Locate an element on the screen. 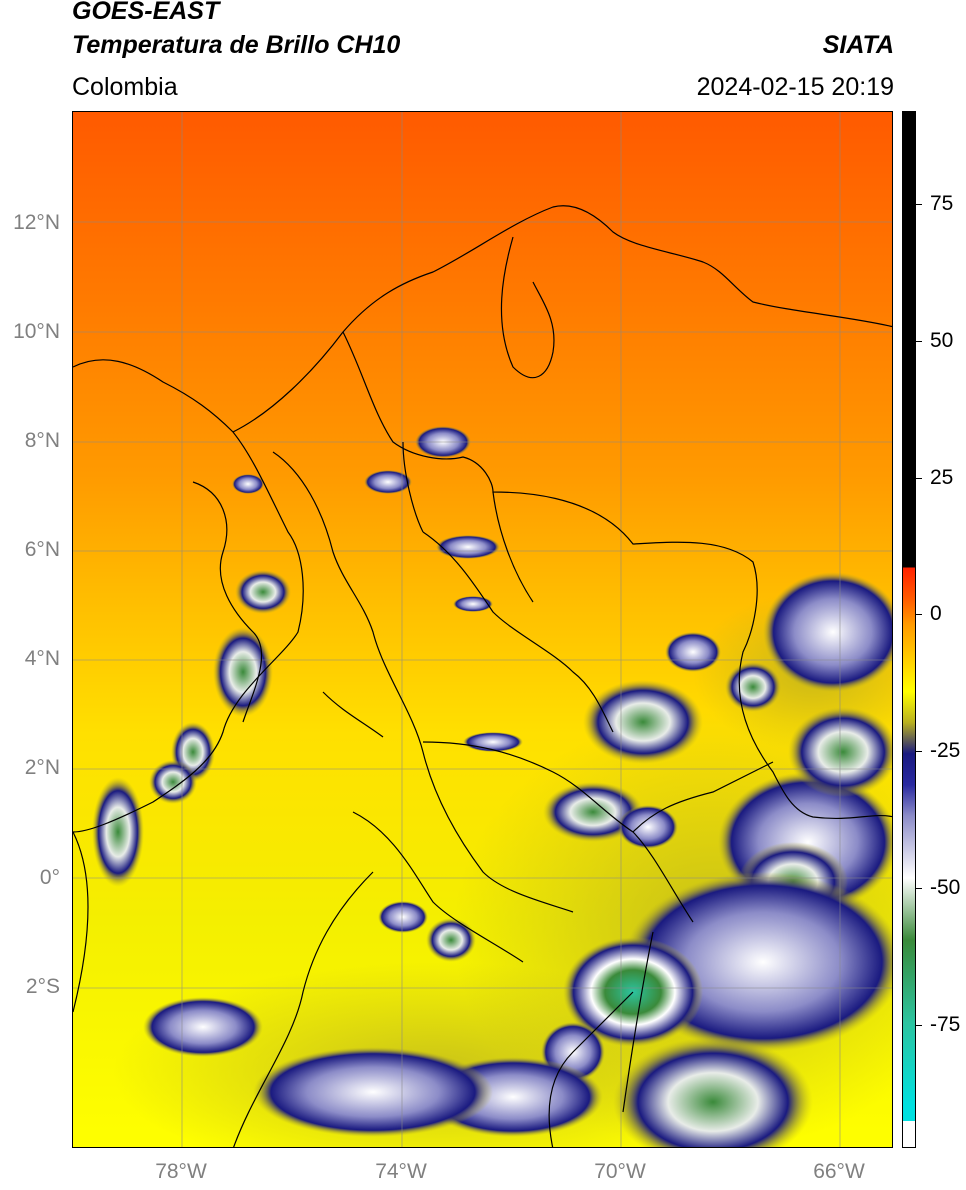 Image resolution: width=966 pixels, height=1190 pixels. lat-label-12n: 12°N is located at coordinates (36, 222).